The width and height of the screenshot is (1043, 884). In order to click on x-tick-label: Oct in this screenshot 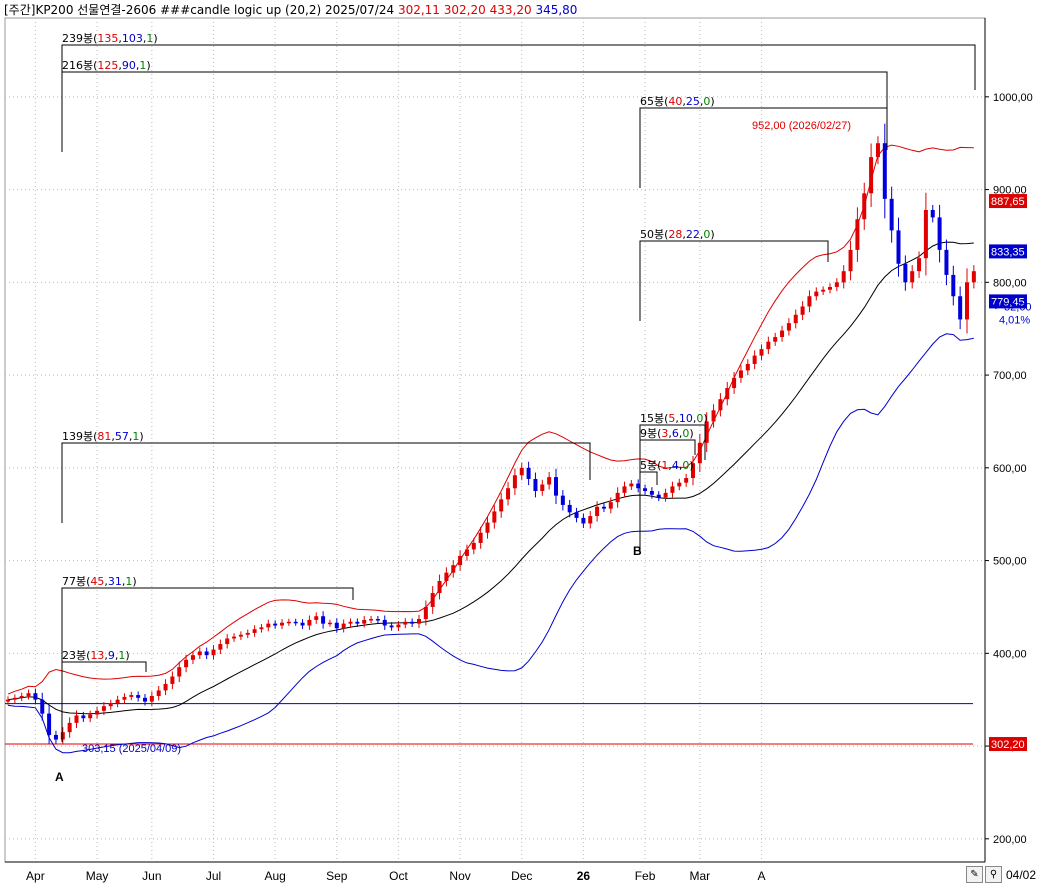, I will do `click(398, 876)`.